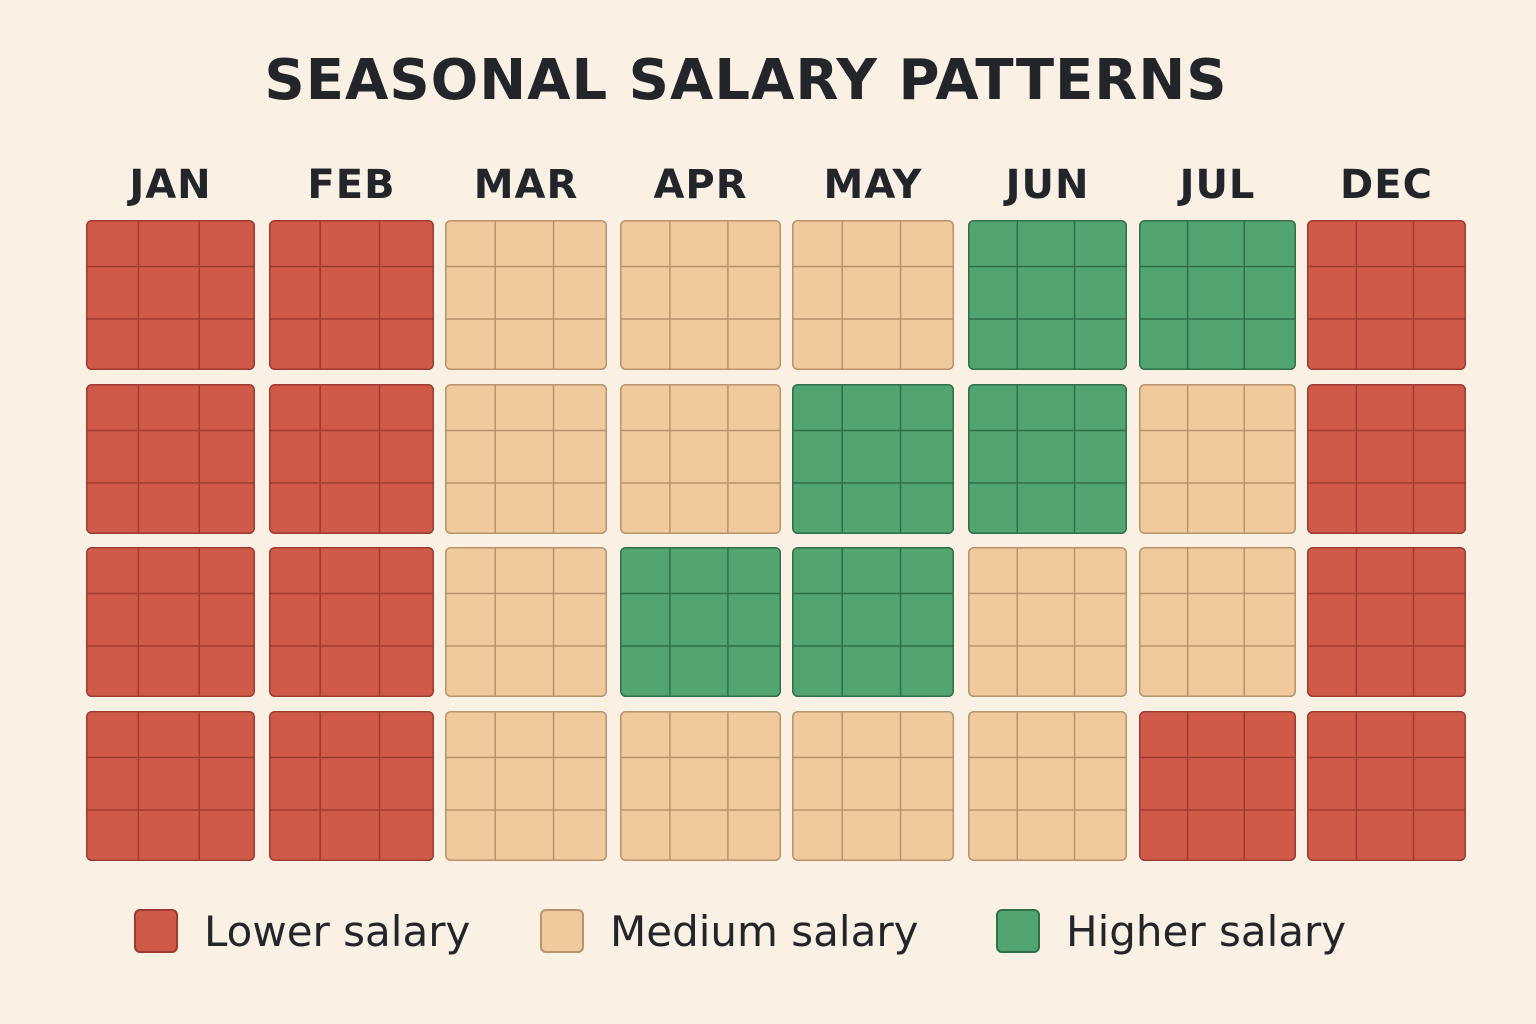 This screenshot has height=1024, width=1536. I want to click on month-label-jan: JAN, so click(168, 185).